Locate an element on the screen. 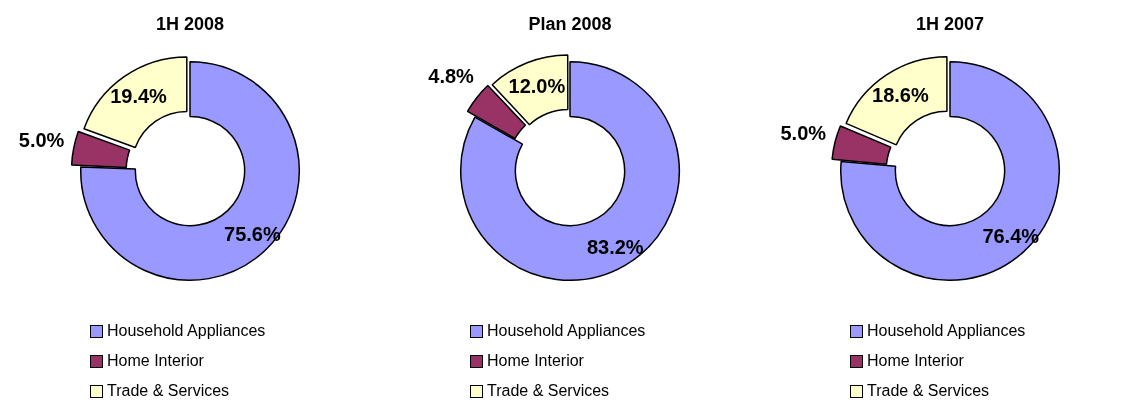 Image resolution: width=1142 pixels, height=404 pixels. chart-title: Plan 2008 is located at coordinates (570, 25).